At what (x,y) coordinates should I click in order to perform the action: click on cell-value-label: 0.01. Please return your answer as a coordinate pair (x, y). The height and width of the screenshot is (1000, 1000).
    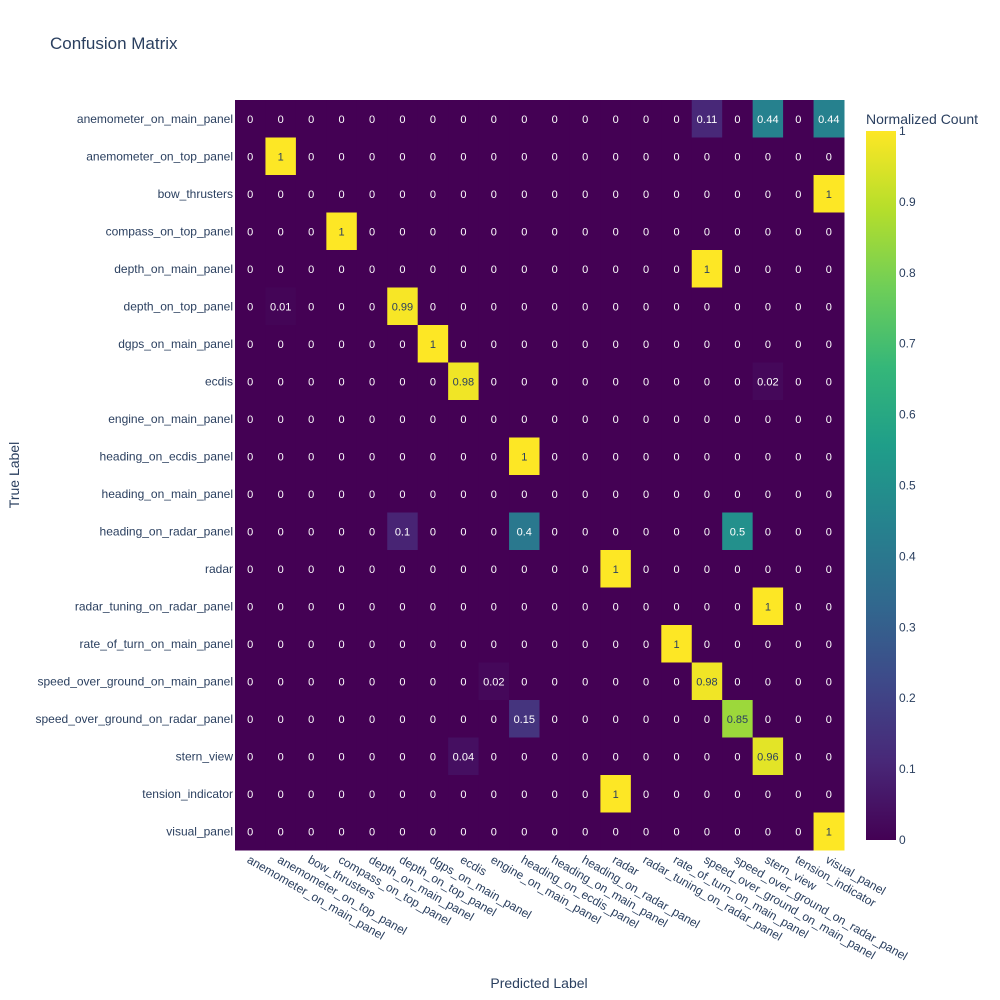
    Looking at the image, I should click on (280, 307).